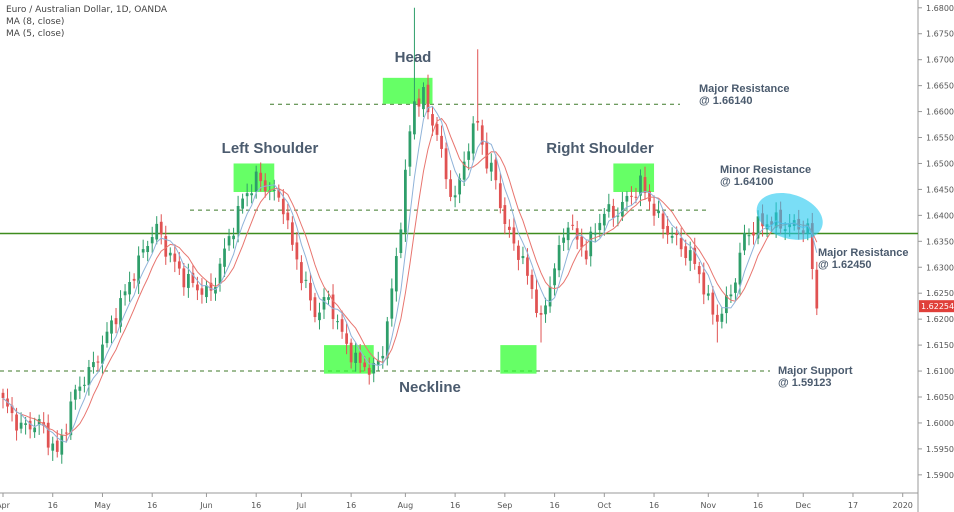 The width and height of the screenshot is (954, 512). Describe the element at coordinates (940, 319) in the screenshot. I see `y-tick-label: 1.6200` at that location.